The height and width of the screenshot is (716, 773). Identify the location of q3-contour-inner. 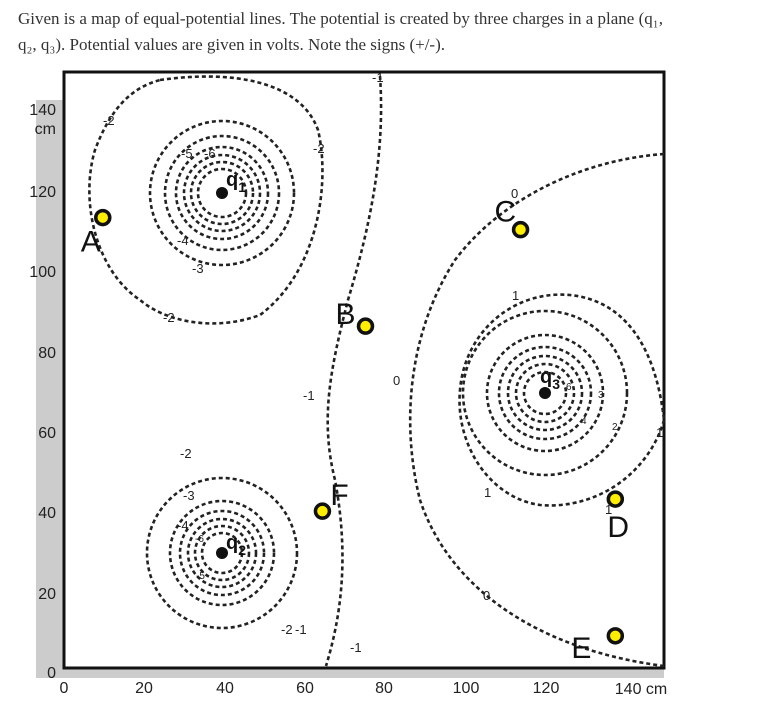
(545, 393).